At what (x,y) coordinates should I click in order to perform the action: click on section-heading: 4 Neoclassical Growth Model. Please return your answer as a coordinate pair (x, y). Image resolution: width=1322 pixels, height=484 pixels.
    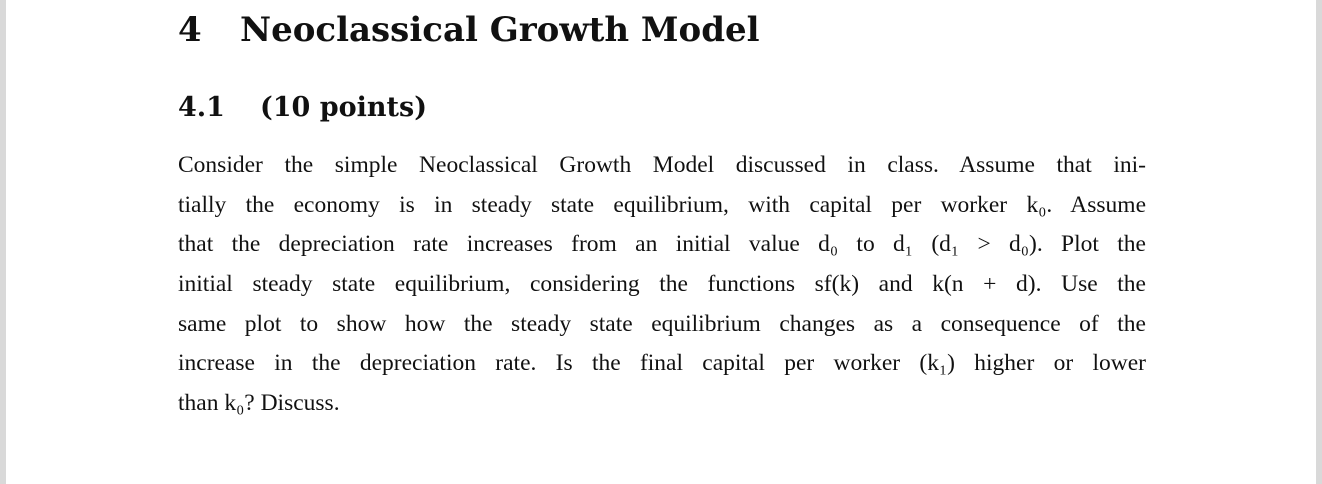
    Looking at the image, I should click on (469, 30).